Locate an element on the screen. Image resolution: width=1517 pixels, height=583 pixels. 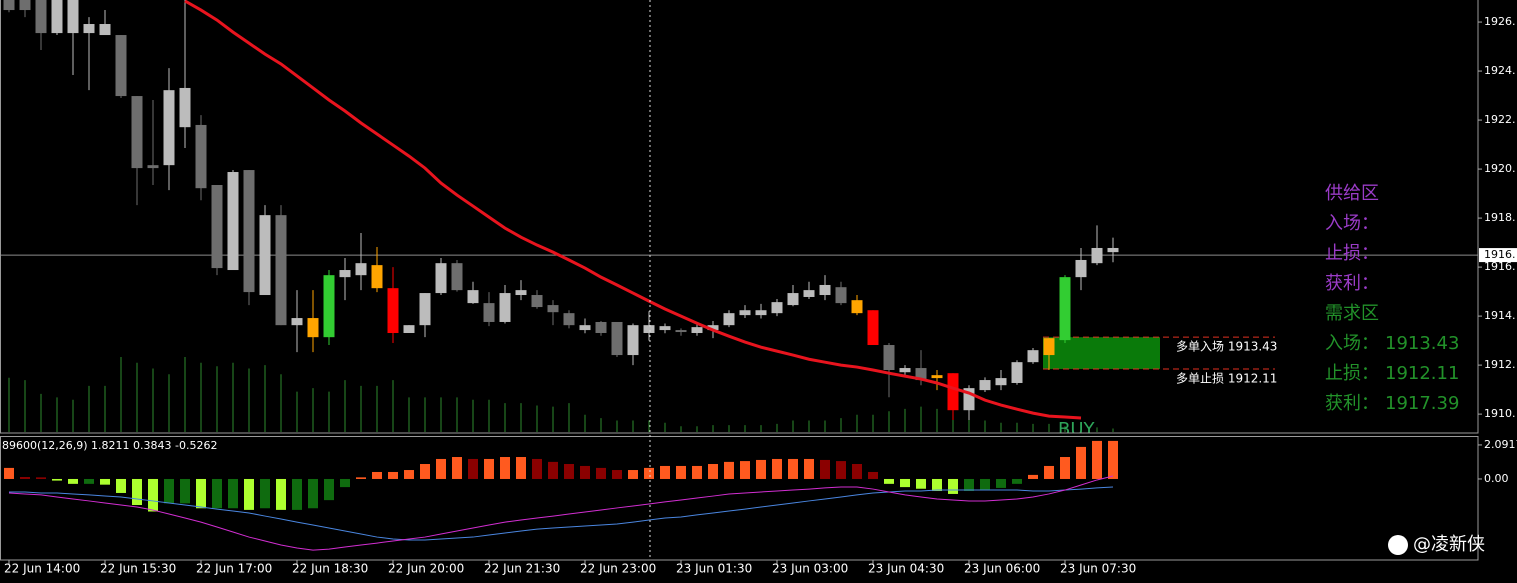
watermark-icon is located at coordinates (1398, 545).